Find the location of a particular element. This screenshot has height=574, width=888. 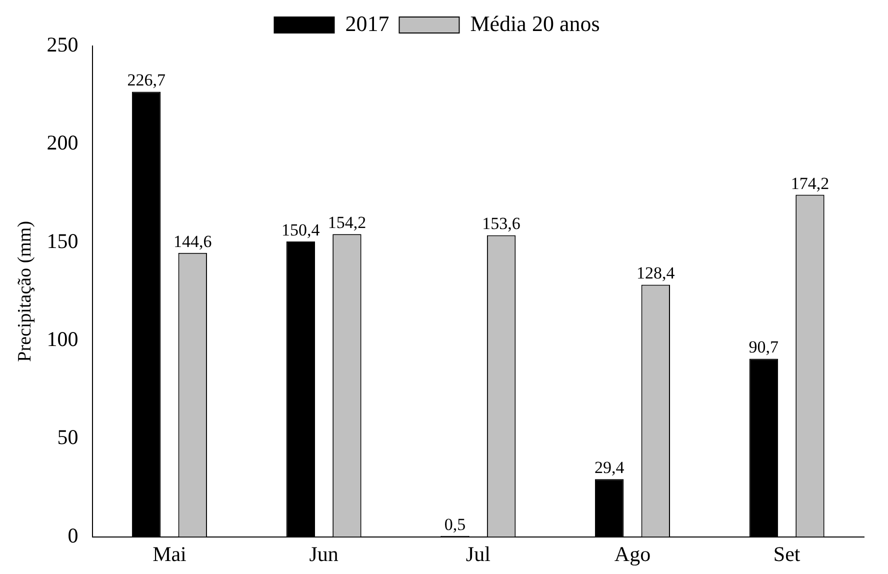

data-label: 29,4 is located at coordinates (609, 468).